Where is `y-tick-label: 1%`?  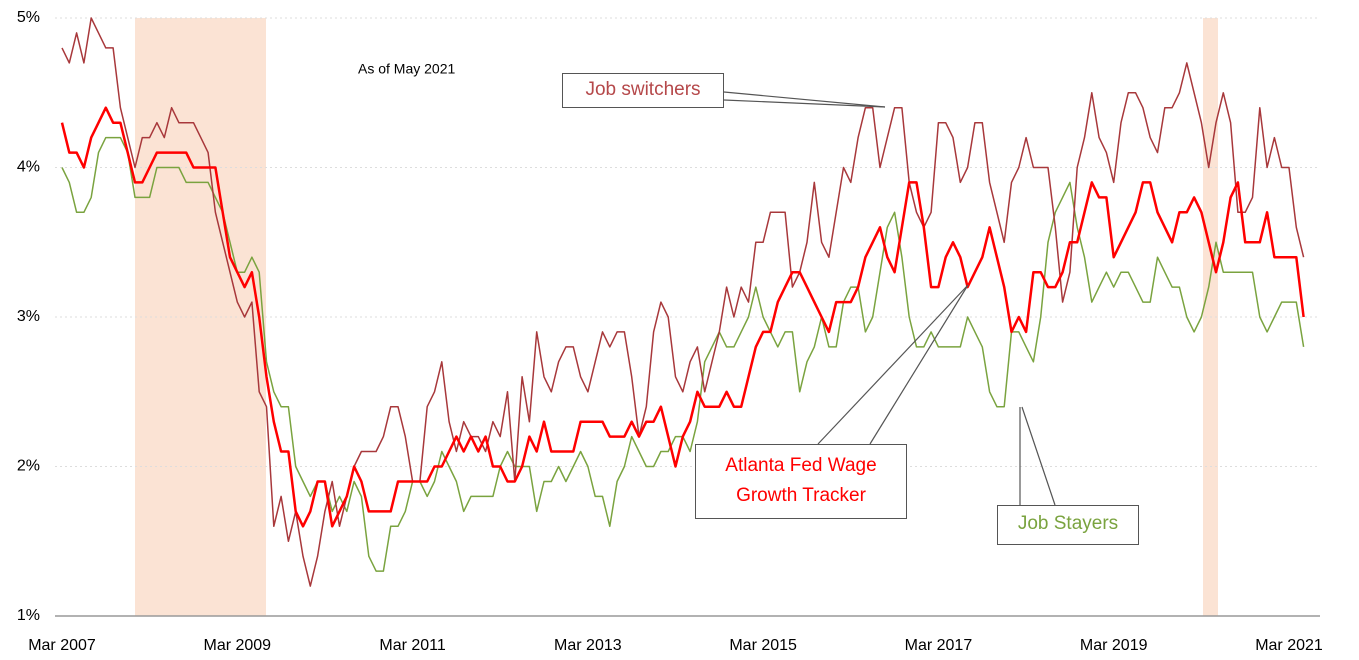 y-tick-label: 1% is located at coordinates (28, 615).